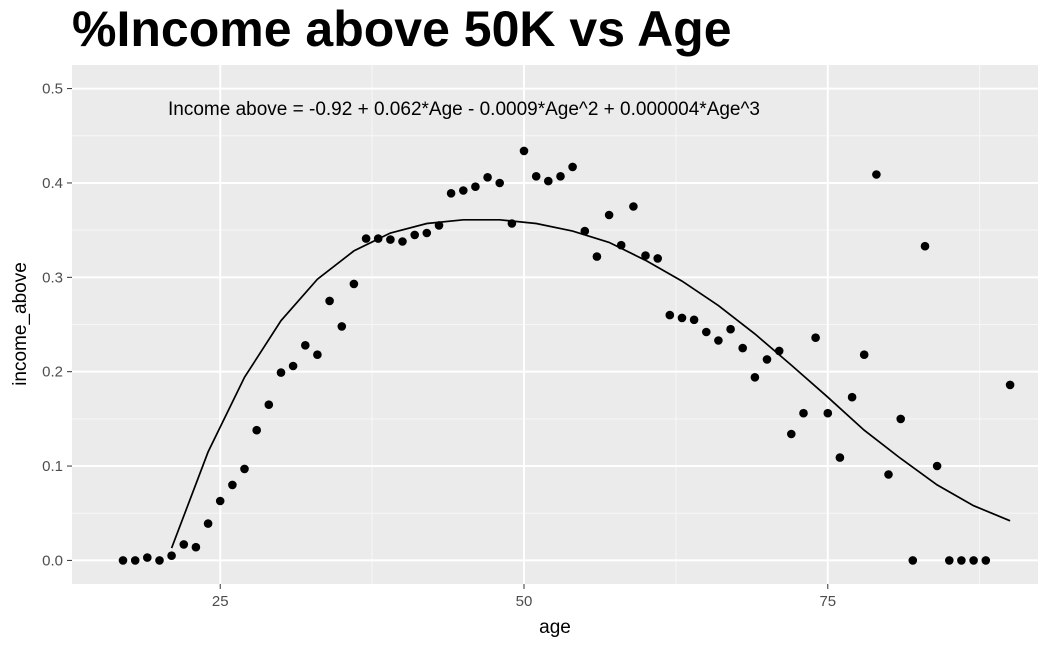 The image size is (1050, 648). What do you see at coordinates (52, 466) in the screenshot?
I see `y-tick-label: 0.1` at bounding box center [52, 466].